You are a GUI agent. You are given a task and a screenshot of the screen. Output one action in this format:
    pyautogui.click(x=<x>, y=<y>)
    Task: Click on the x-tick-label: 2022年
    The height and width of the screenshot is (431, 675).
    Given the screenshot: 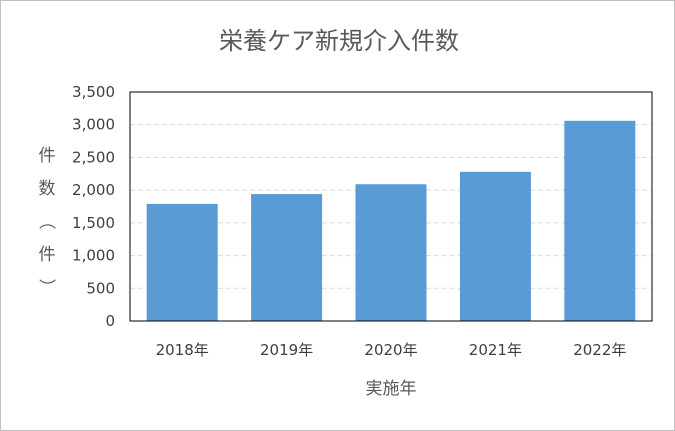 What is the action you would take?
    pyautogui.click(x=599, y=350)
    